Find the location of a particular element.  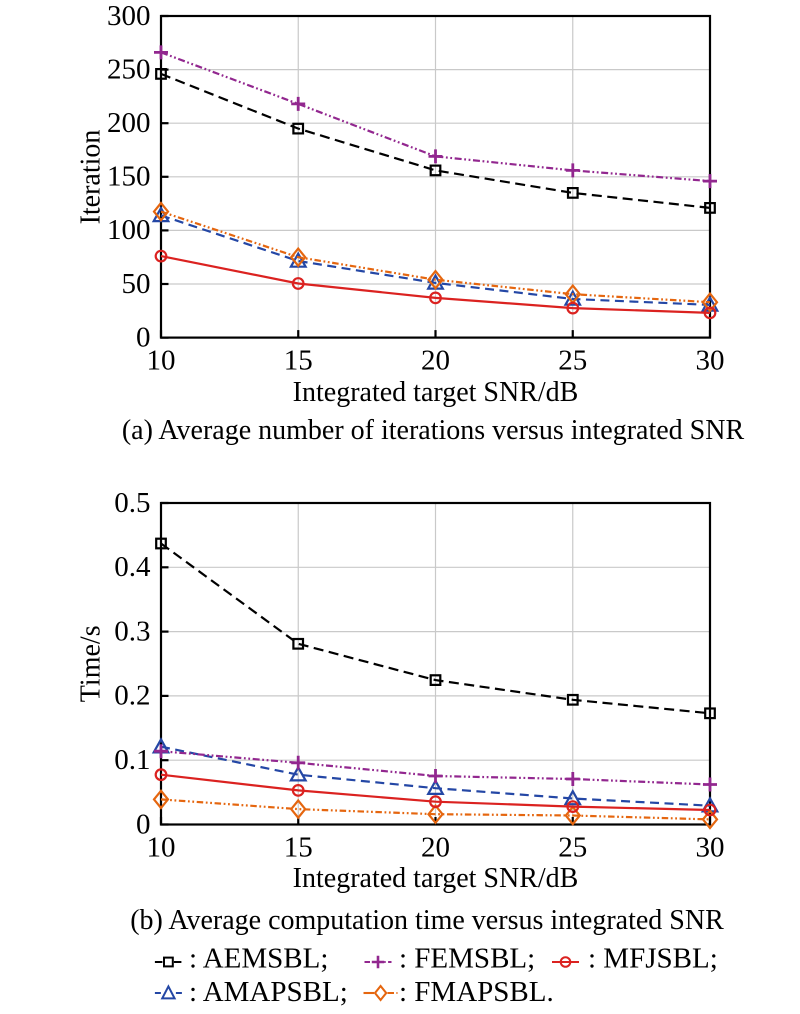

svg-text: 0.2 is located at coordinates (132, 696).